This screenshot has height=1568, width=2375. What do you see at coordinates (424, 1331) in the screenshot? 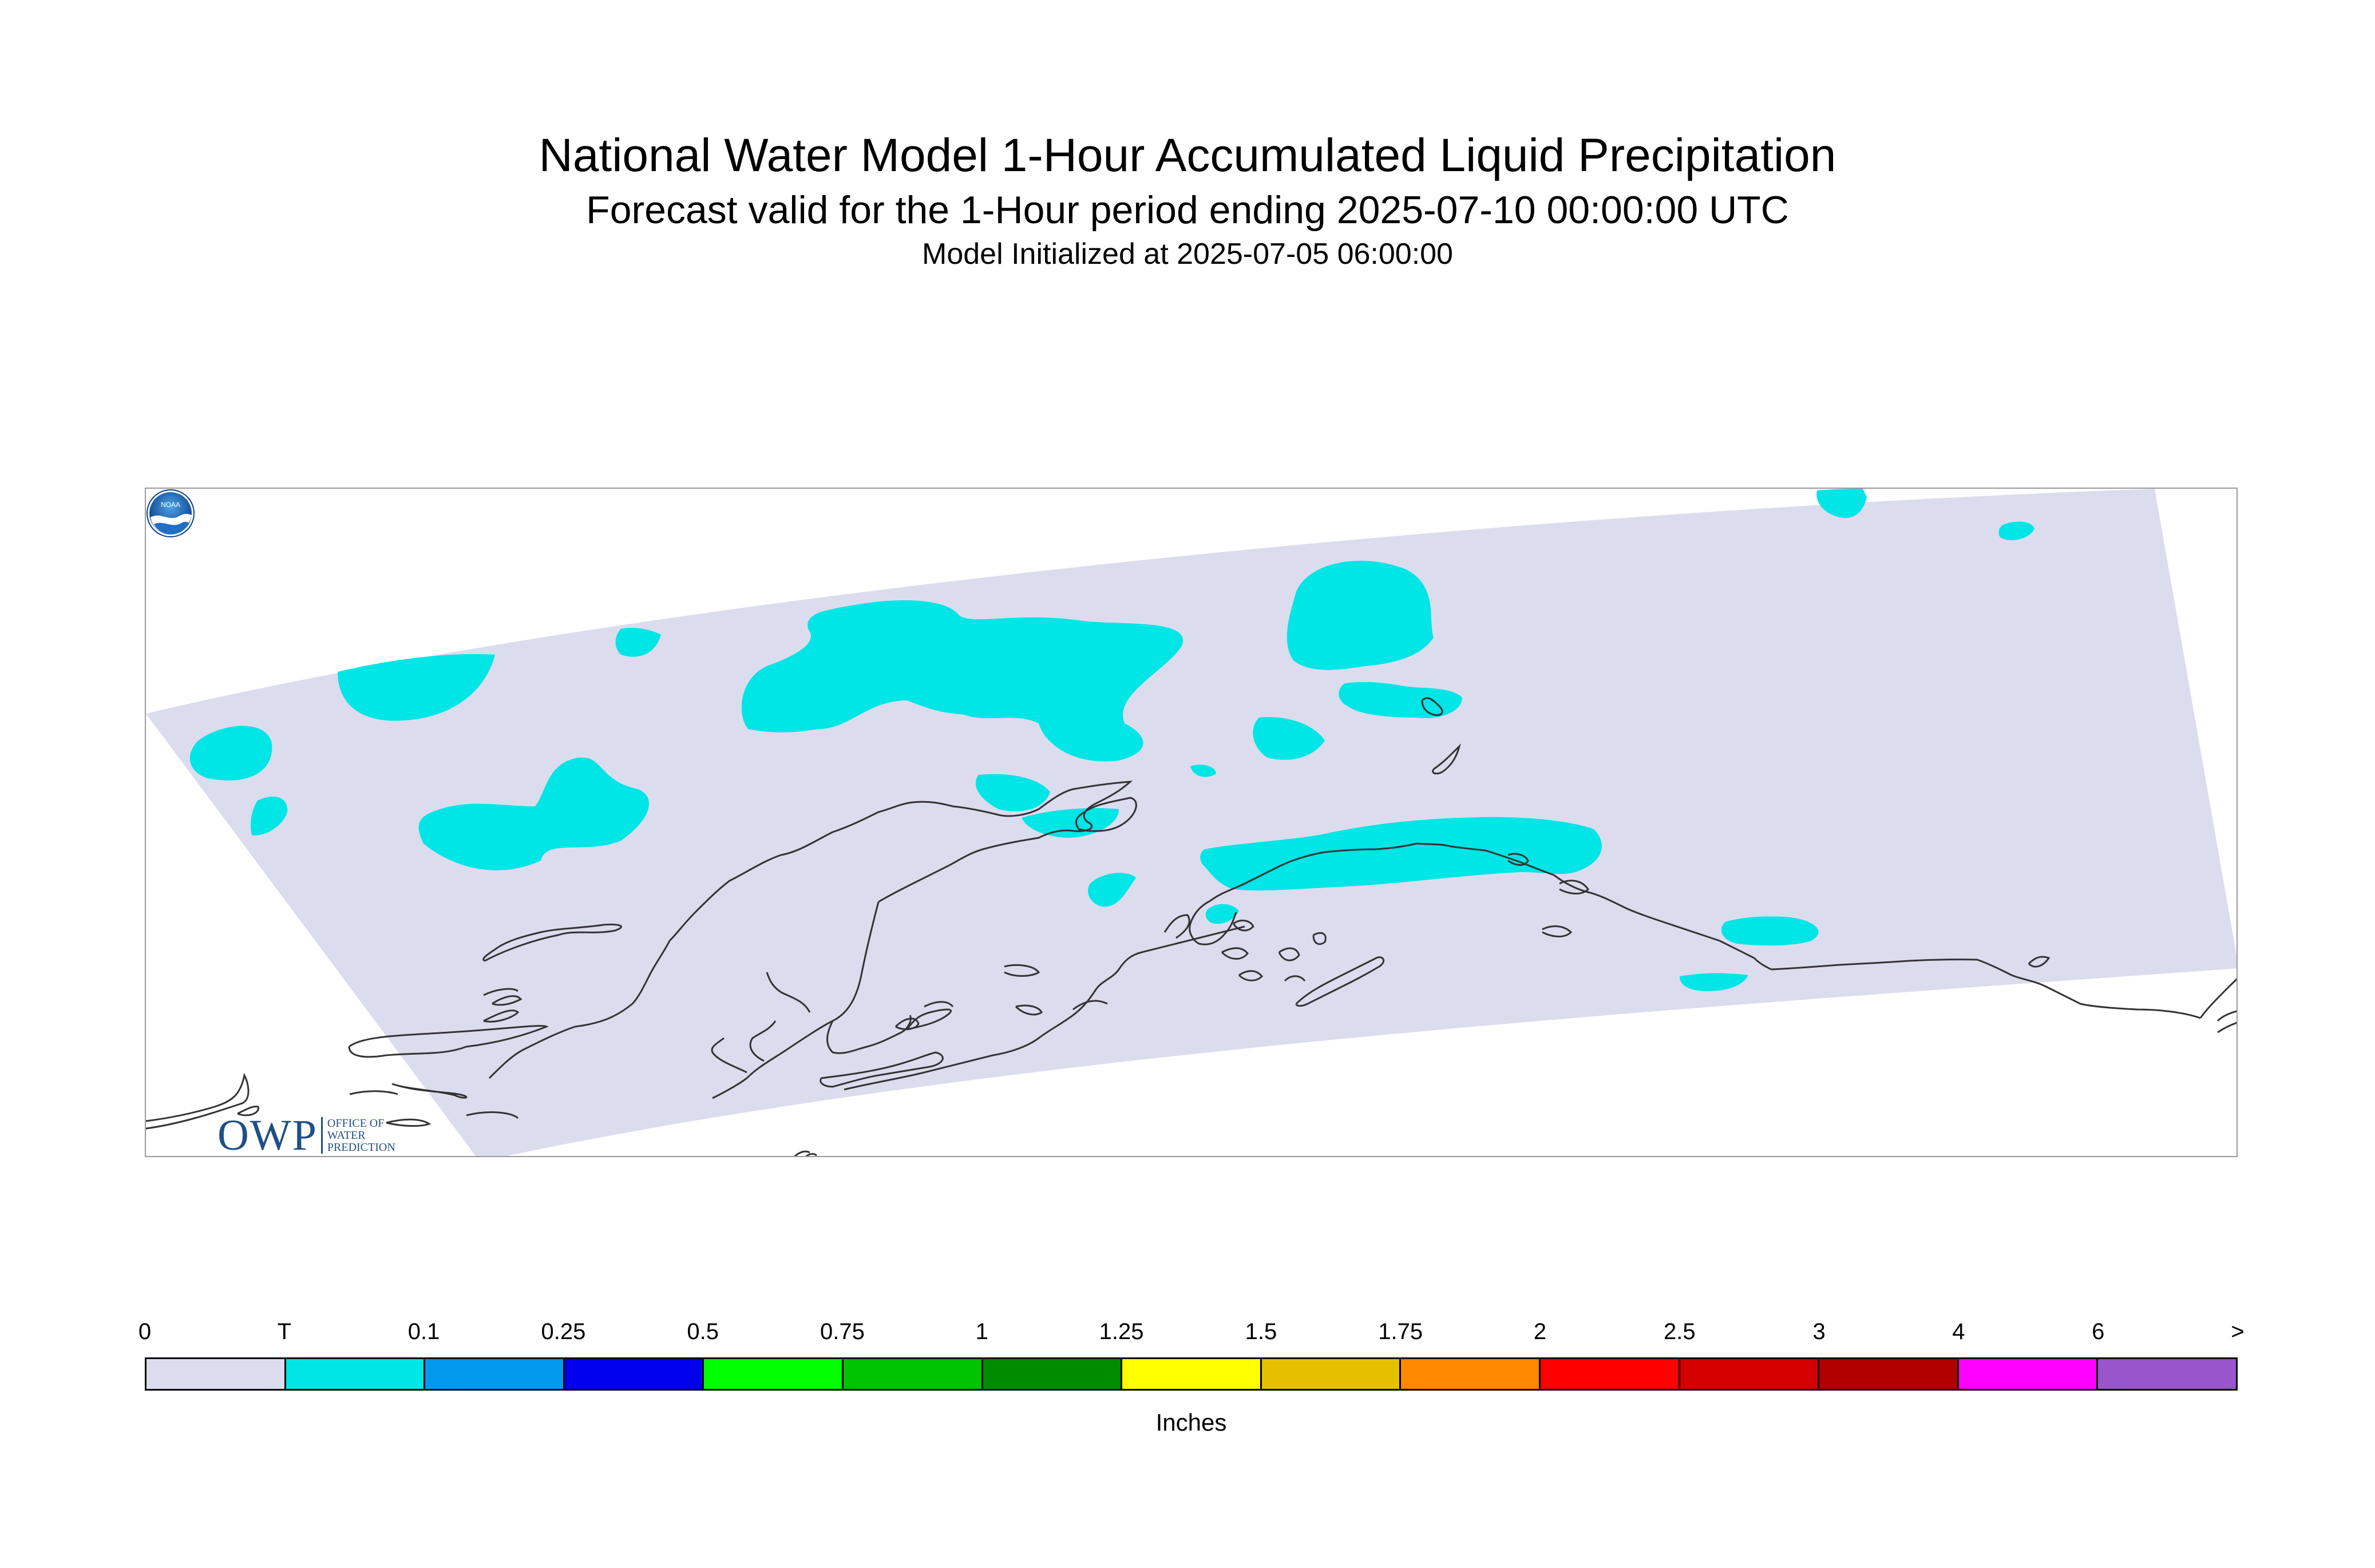
I see `legend-tick-label: 0.1` at bounding box center [424, 1331].